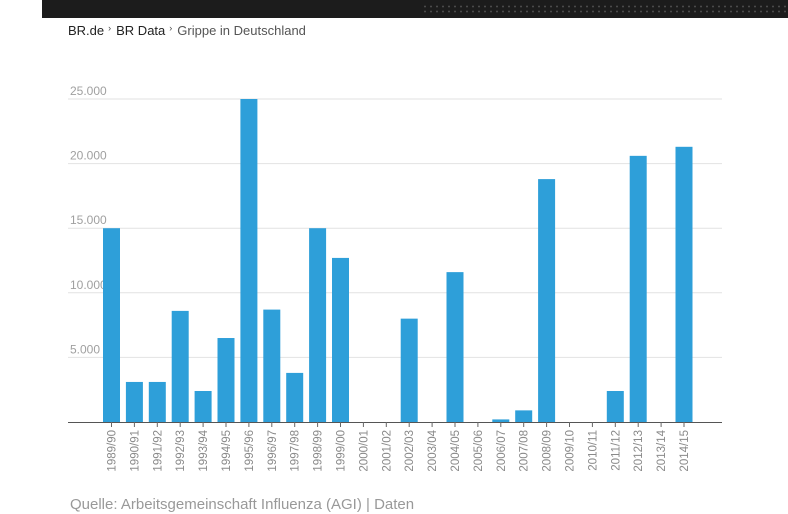 This screenshot has width=788, height=514. I want to click on x-tick-label: 2011/12, so click(616, 450).